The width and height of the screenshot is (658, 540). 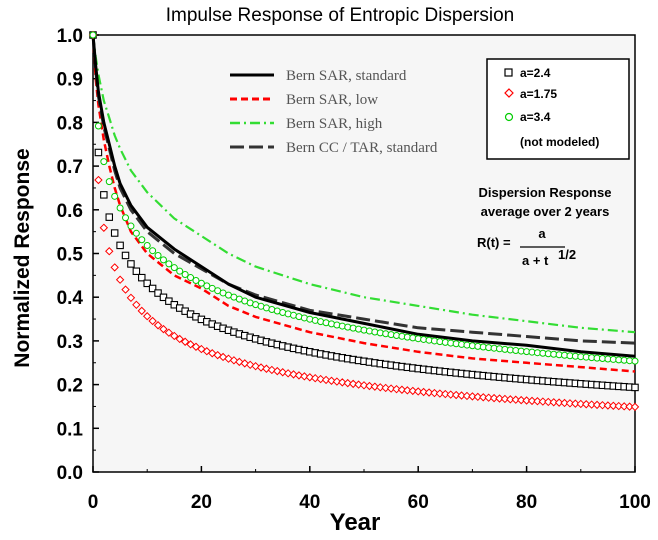 What do you see at coordinates (494, 242) in the screenshot?
I see `formula-lhs: R(t) =` at bounding box center [494, 242].